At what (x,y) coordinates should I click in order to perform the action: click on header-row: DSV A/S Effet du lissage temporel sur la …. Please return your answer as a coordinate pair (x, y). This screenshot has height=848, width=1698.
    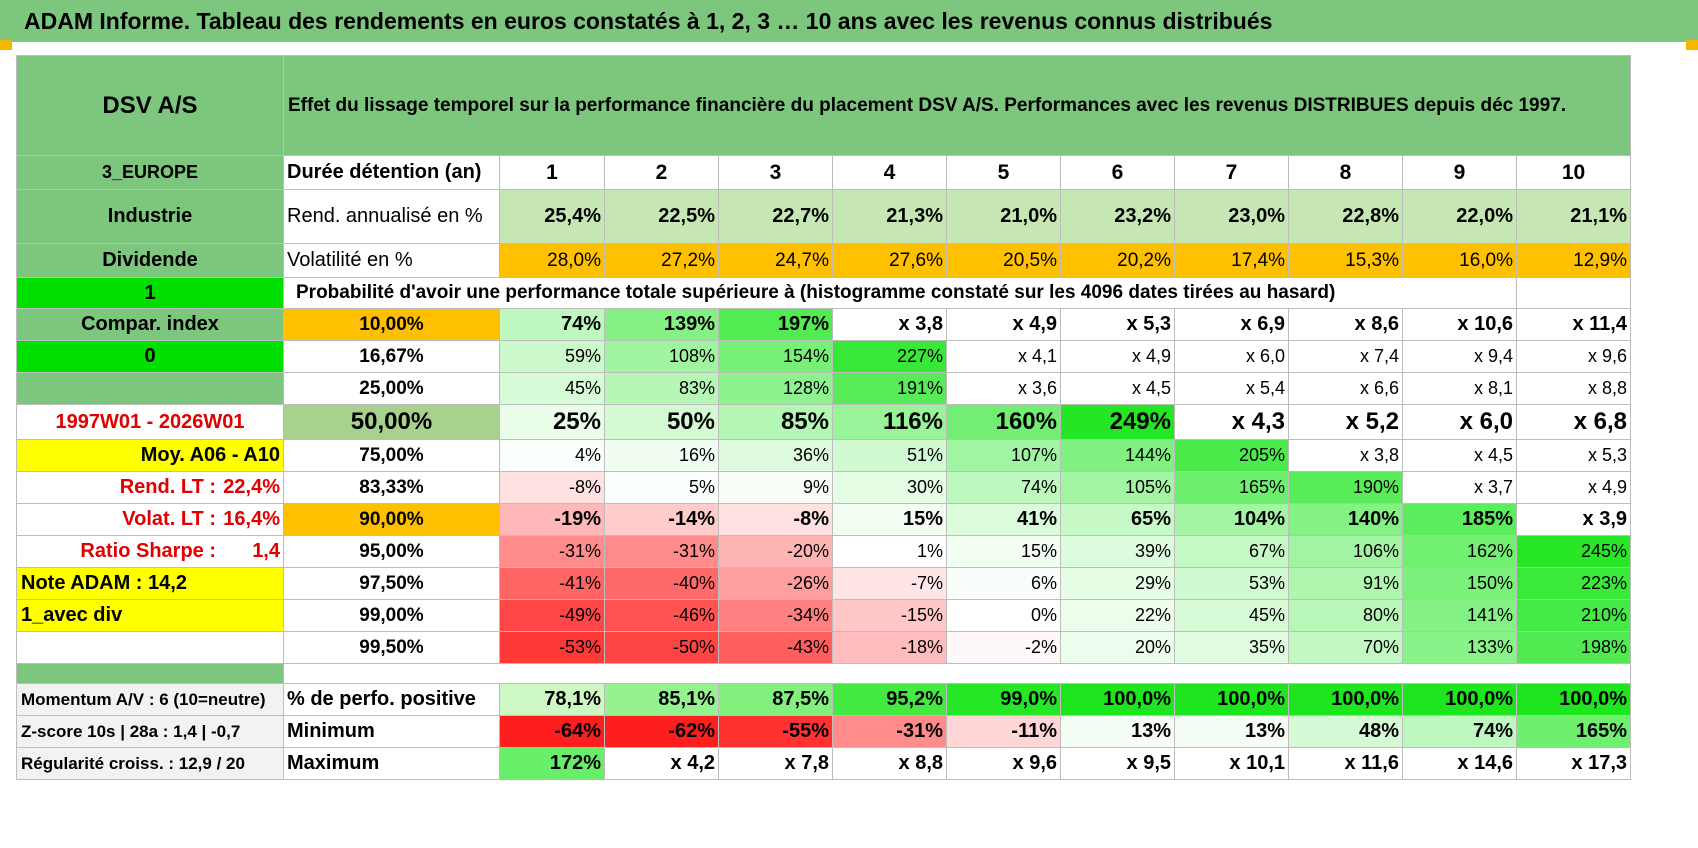
    Looking at the image, I should click on (823, 105).